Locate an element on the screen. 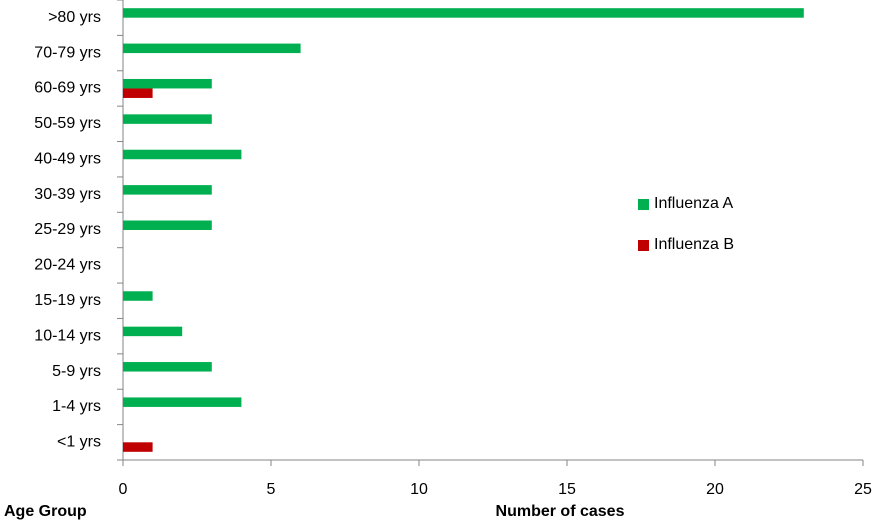 This screenshot has width=878, height=527. x-tick-label: 10 is located at coordinates (419, 489).